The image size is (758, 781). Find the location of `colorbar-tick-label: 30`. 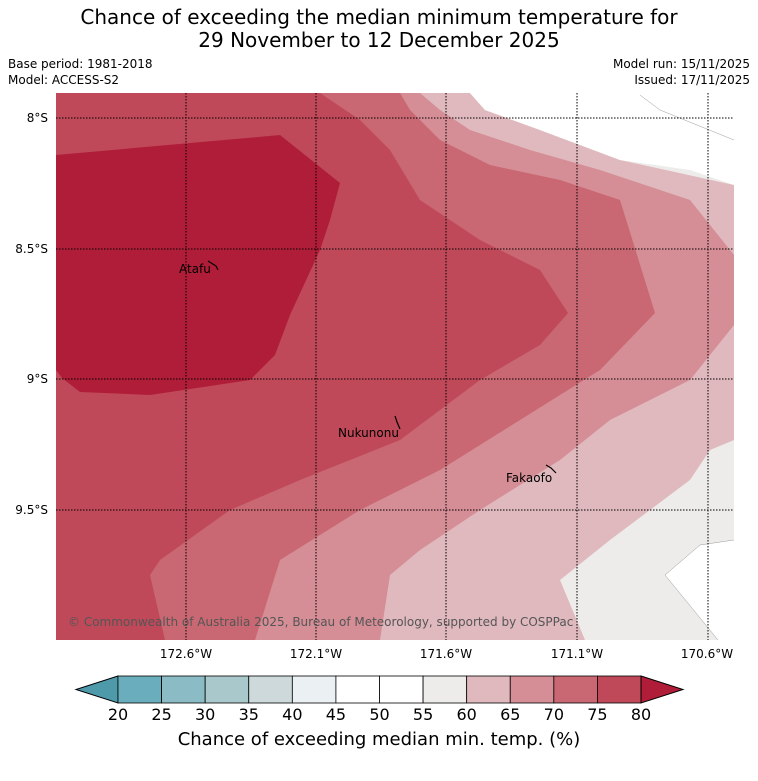

colorbar-tick-label: 30 is located at coordinates (205, 714).